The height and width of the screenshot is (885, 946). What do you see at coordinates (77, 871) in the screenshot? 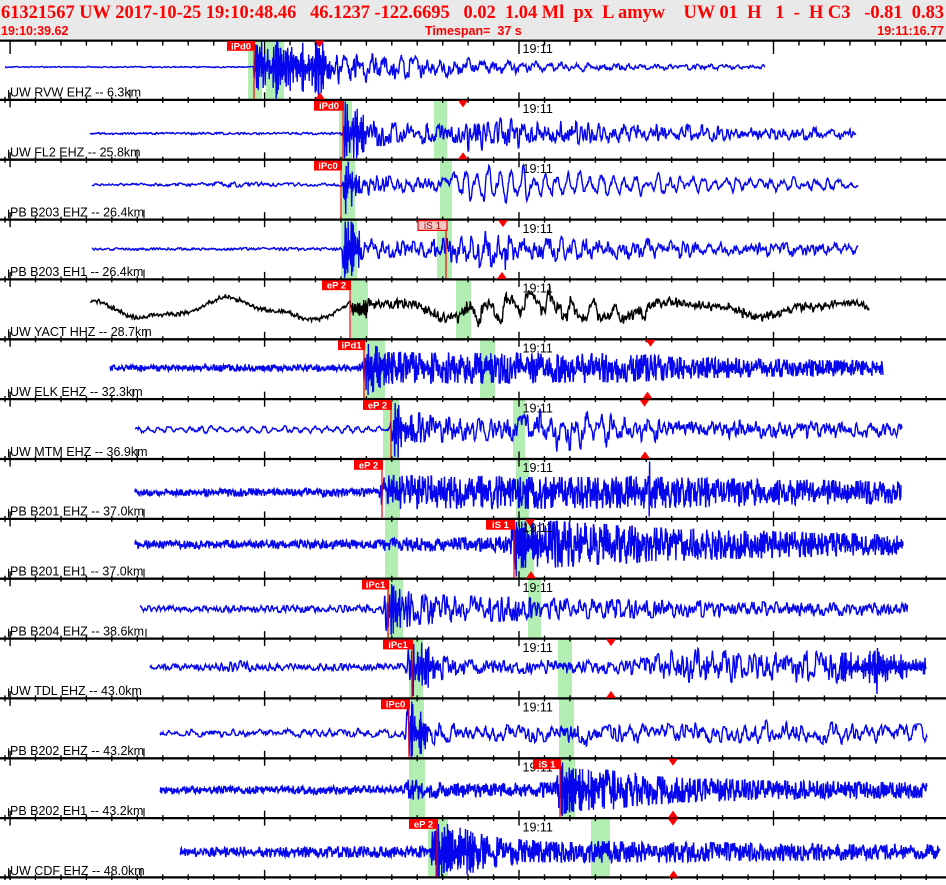
I see `svg-text: UW CDF EHZ -- 48.0km` at bounding box center [77, 871].